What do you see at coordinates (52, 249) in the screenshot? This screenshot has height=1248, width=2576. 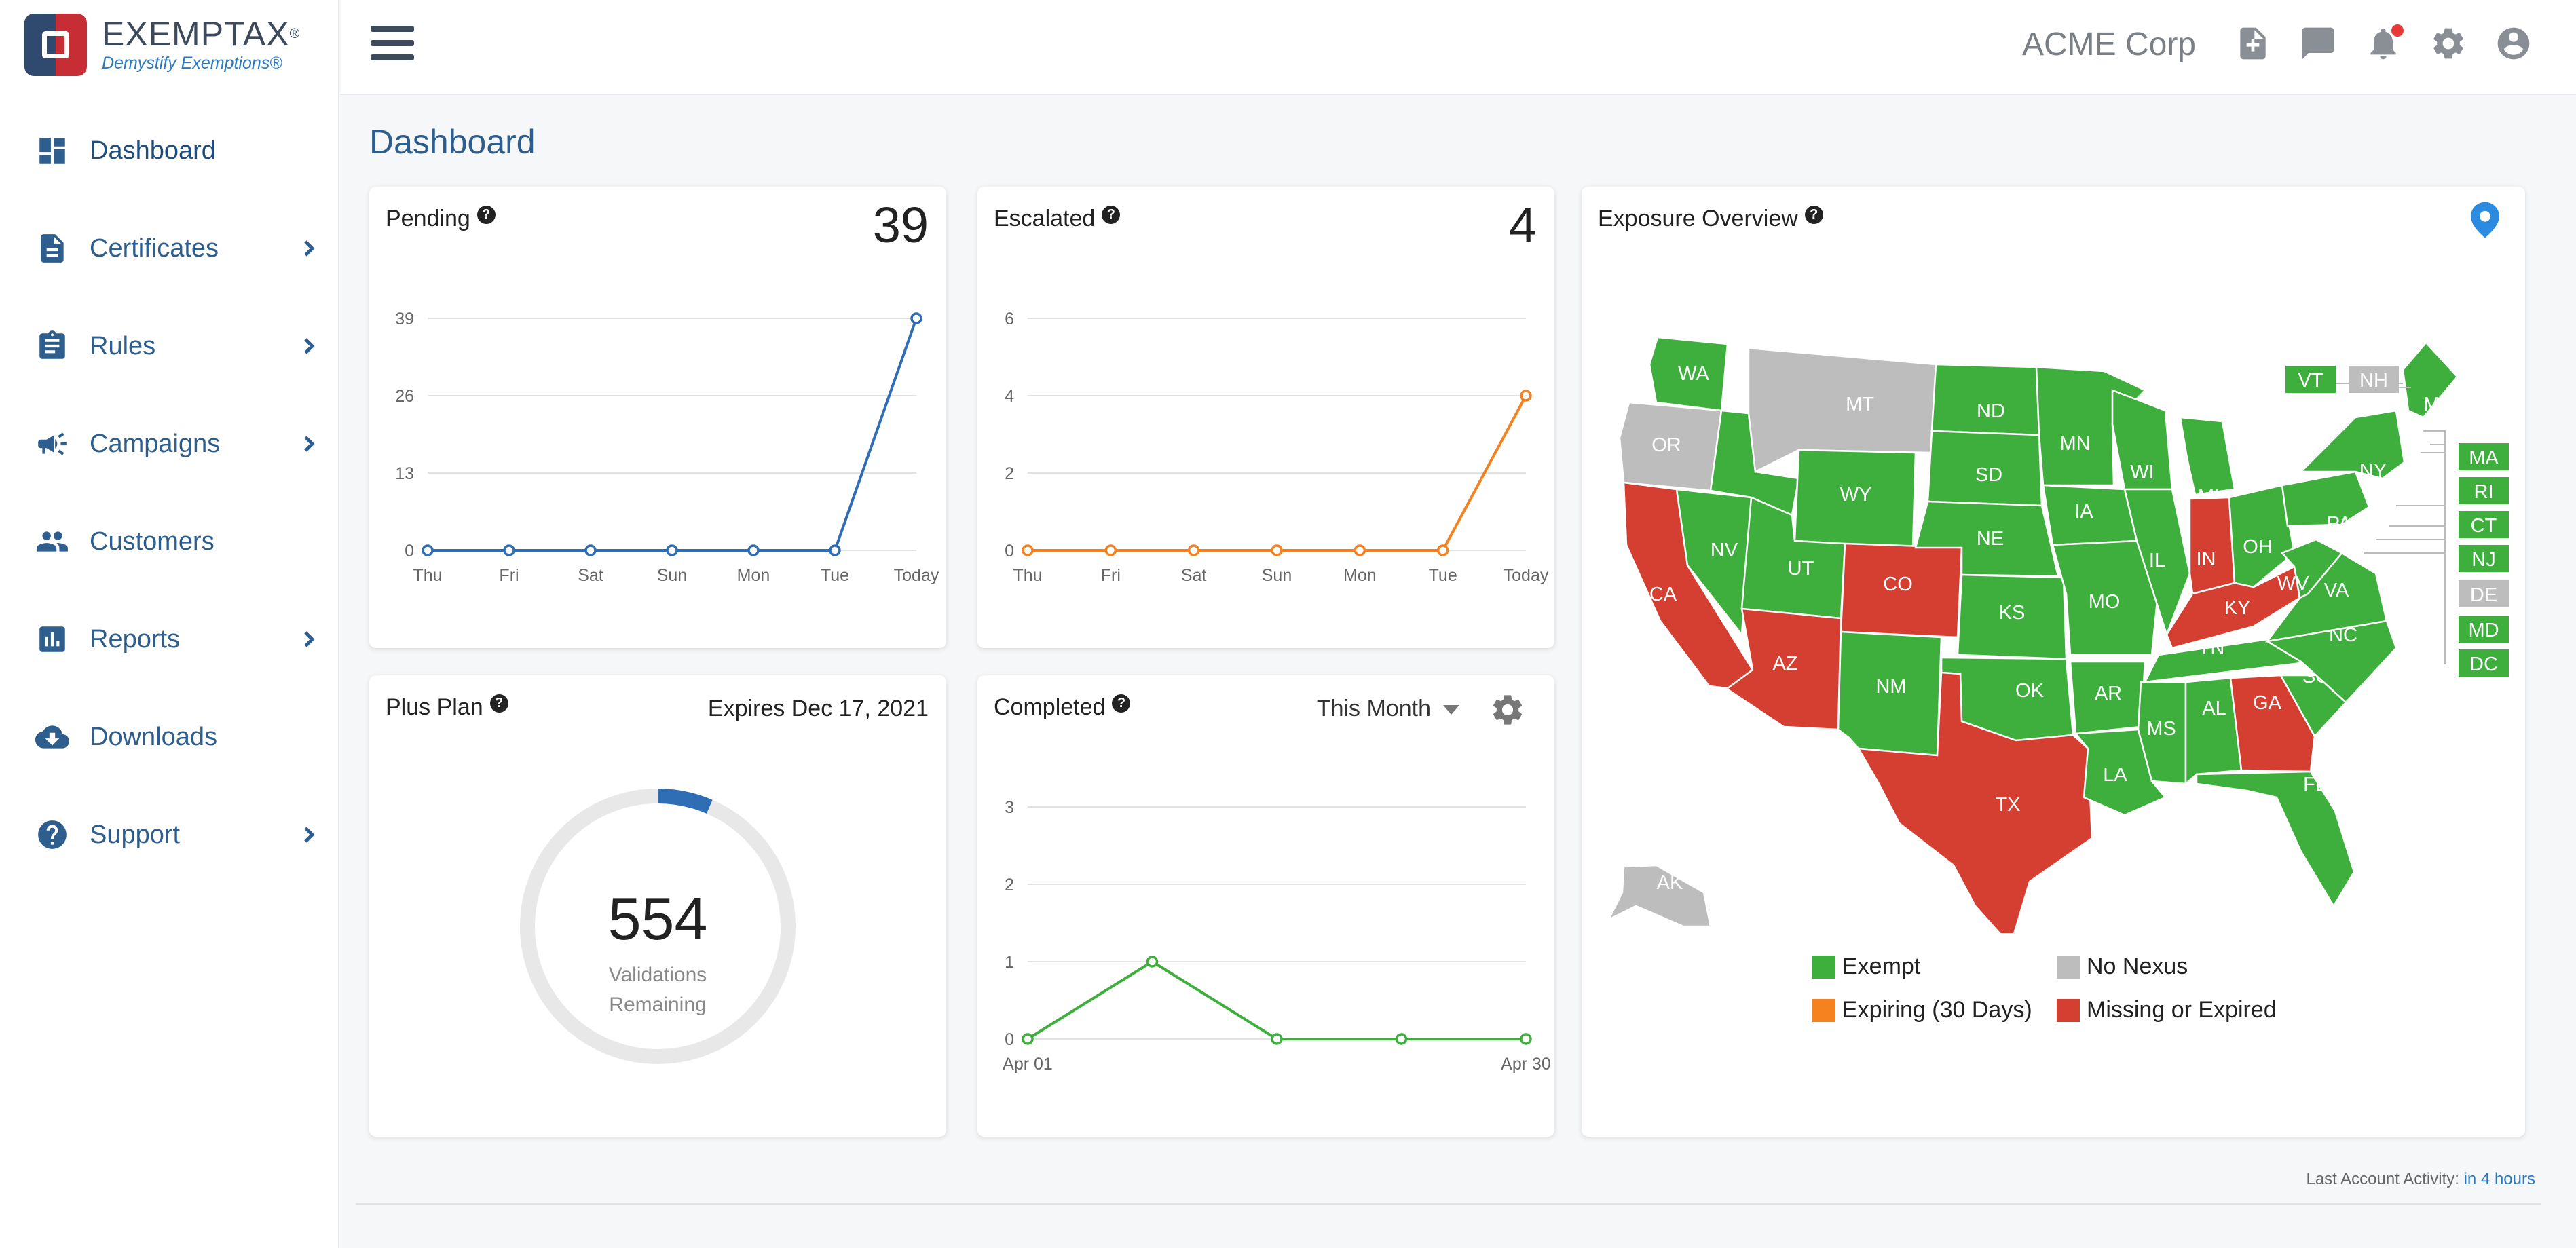 I see `document-icon` at bounding box center [52, 249].